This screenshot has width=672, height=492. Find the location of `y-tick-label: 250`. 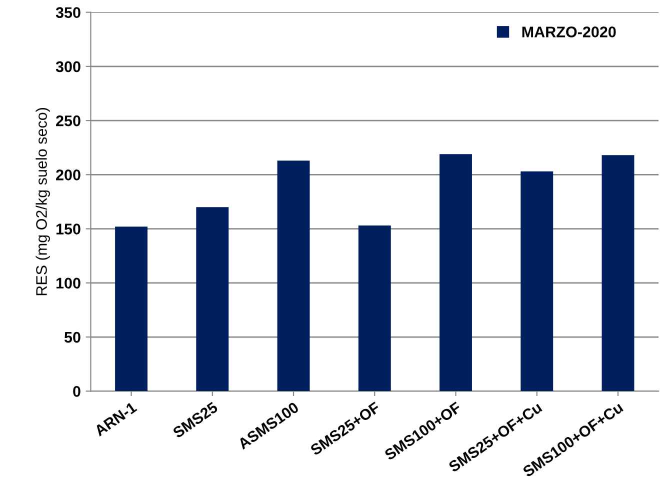

y-tick-label: 250 is located at coordinates (68, 120).